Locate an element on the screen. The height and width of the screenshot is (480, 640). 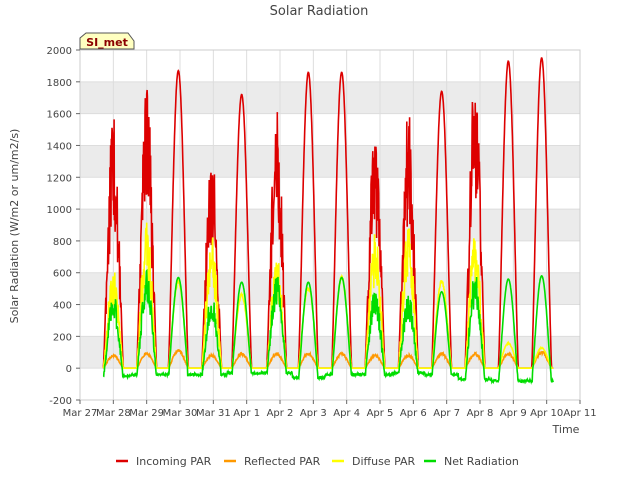
y-tick-label: 1400 is located at coordinates (59, 146).